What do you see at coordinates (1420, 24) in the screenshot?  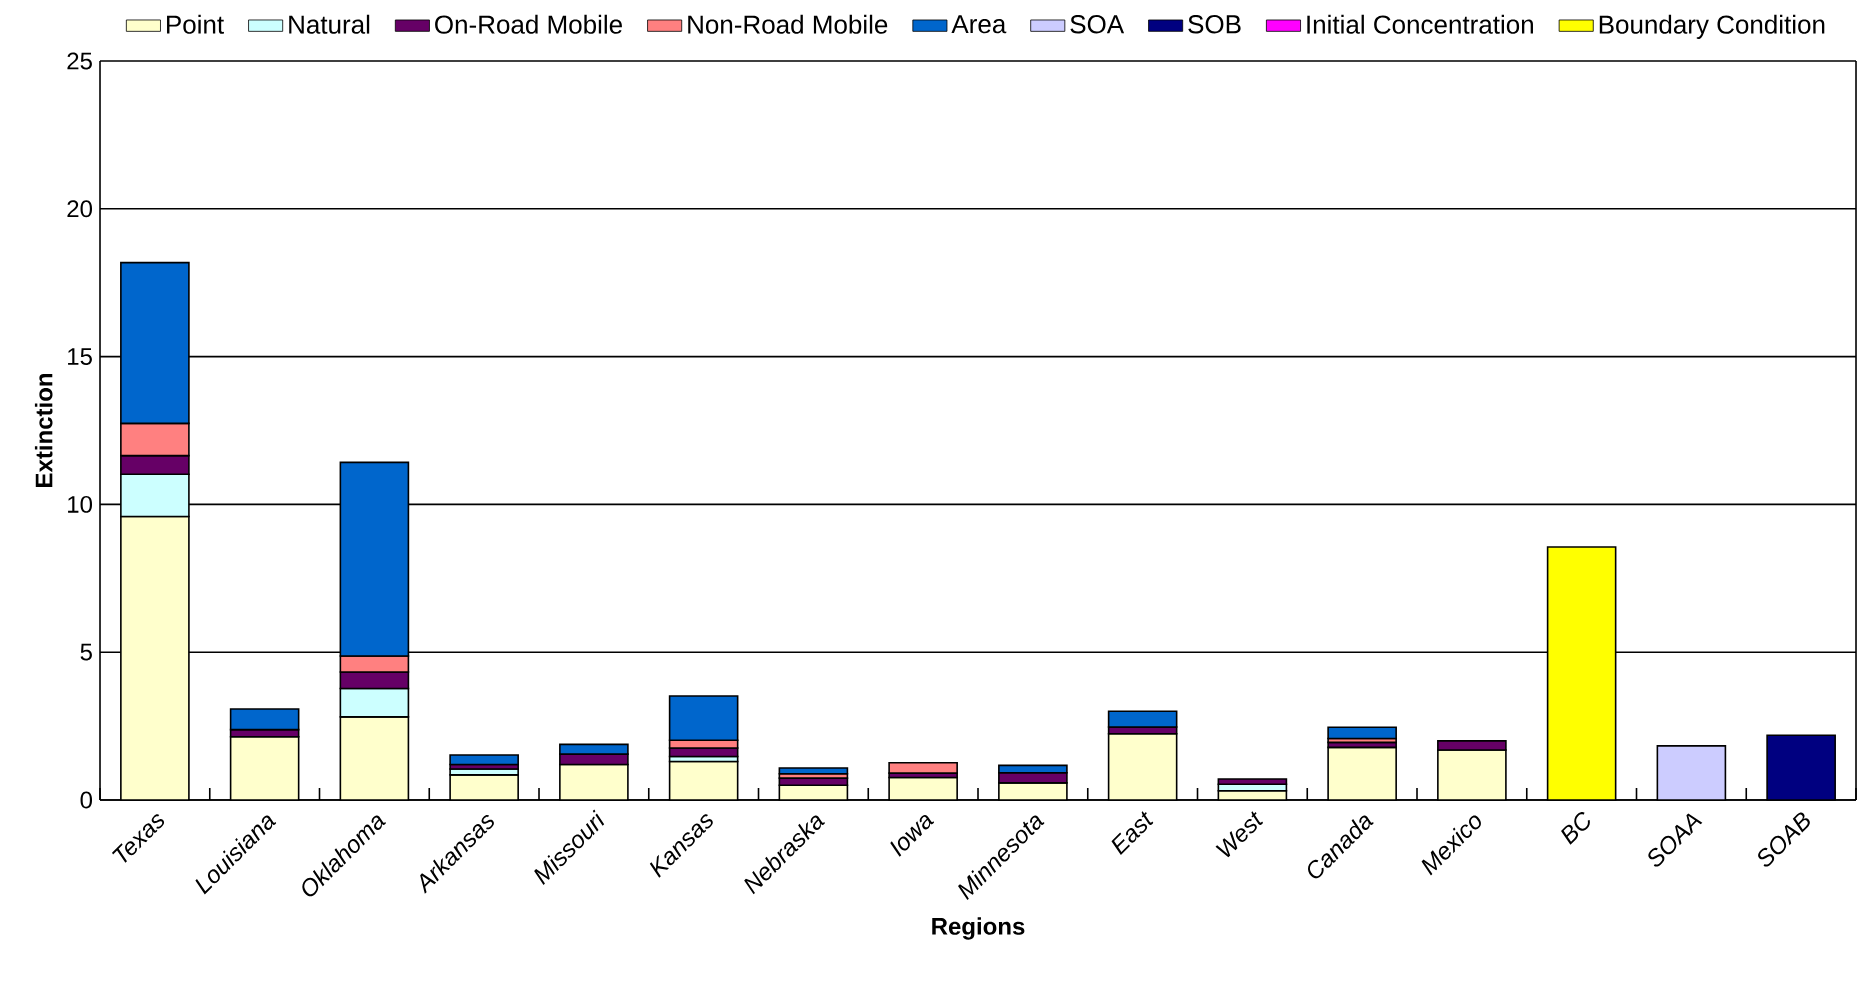 I see `legend-label: Initial Concentration` at bounding box center [1420, 24].